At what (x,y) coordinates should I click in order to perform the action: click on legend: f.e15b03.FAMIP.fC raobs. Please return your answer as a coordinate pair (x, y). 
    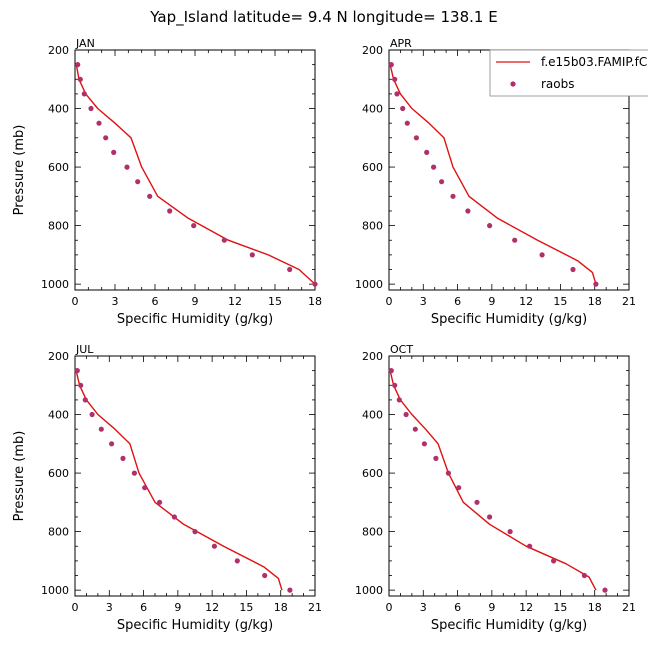
    Looking at the image, I should click on (568, 73).